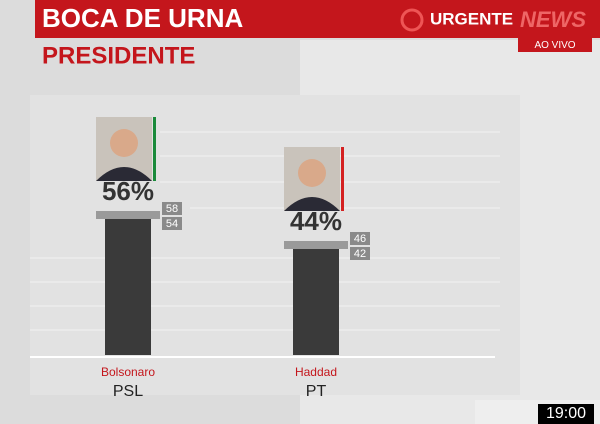 This screenshot has width=600, height=424. What do you see at coordinates (317, 19) in the screenshot?
I see `header-band` at bounding box center [317, 19].